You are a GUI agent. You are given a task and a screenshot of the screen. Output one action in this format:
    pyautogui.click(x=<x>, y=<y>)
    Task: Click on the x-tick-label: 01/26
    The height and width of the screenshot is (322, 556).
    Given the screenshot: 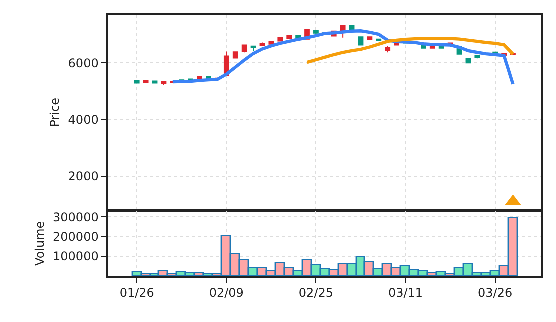 What is the action you would take?
    pyautogui.click(x=137, y=293)
    